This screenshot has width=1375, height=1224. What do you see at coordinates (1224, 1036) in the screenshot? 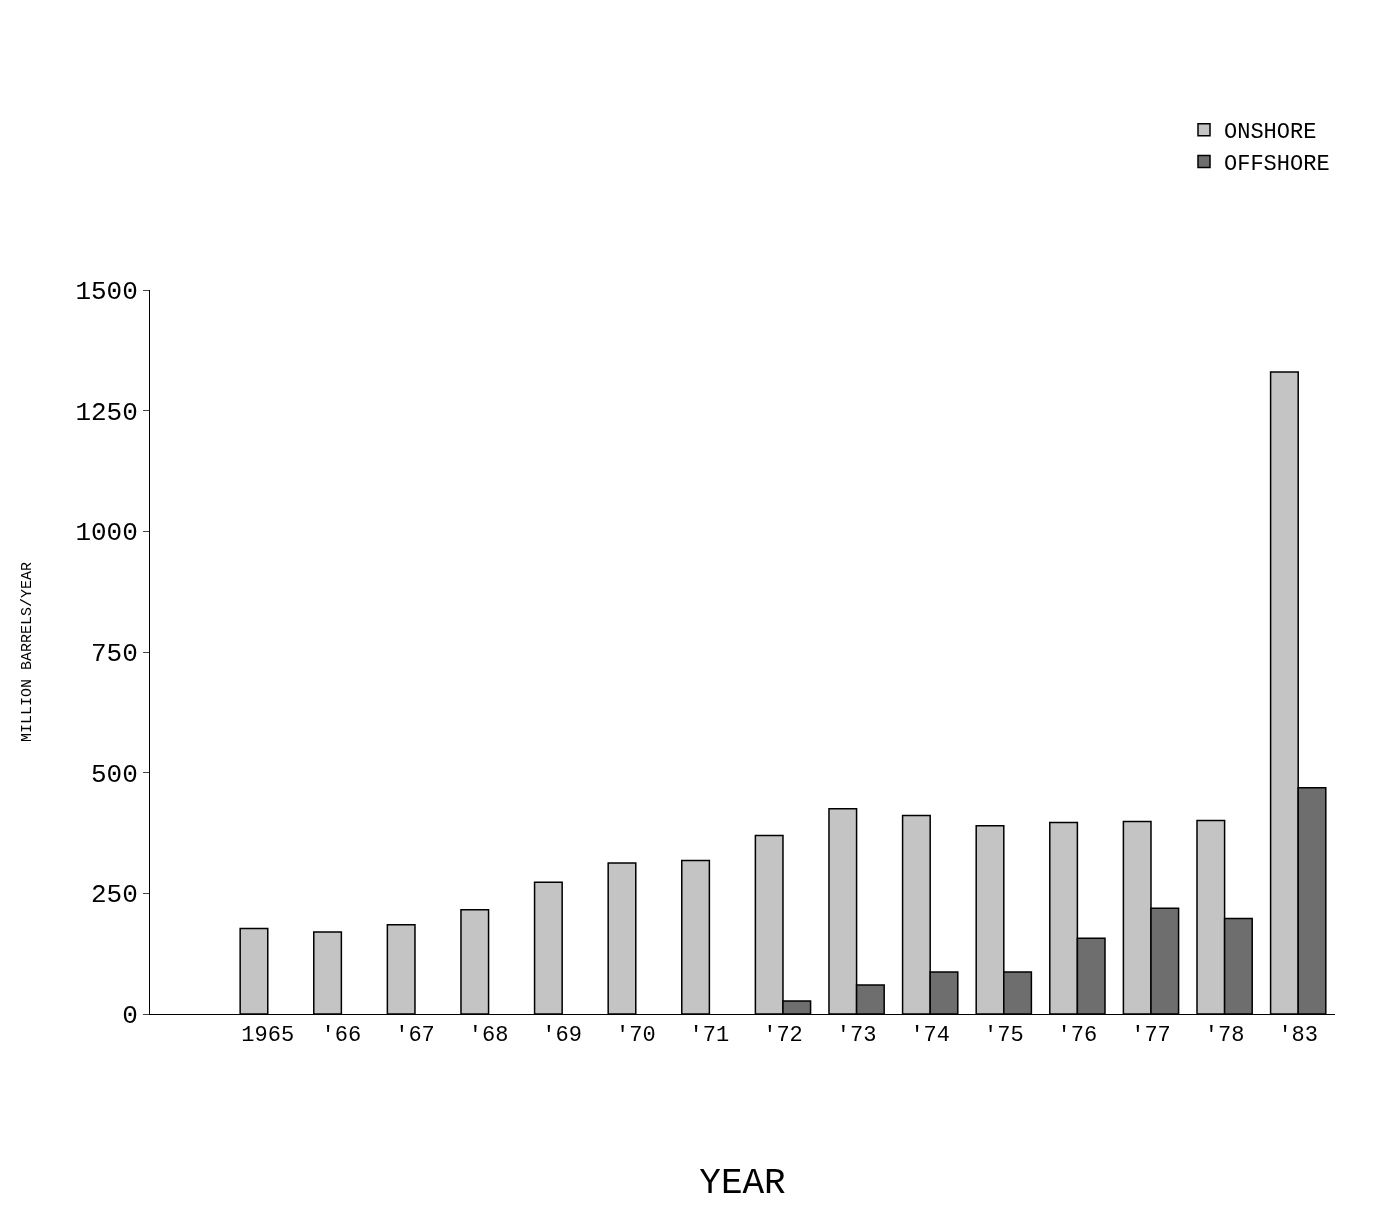
I see `x-tick-label: '78` at bounding box center [1224, 1036].